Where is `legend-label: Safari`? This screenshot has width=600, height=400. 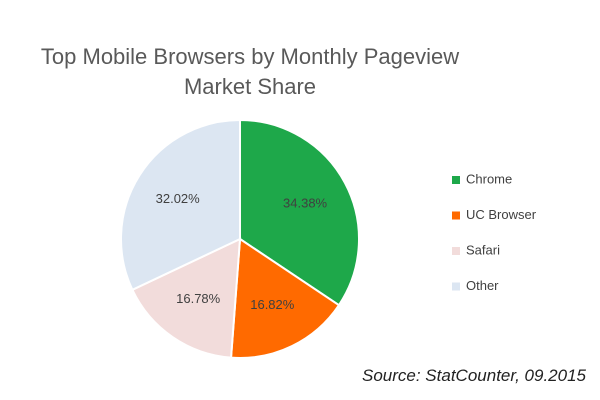
legend-label: Safari is located at coordinates (483, 249).